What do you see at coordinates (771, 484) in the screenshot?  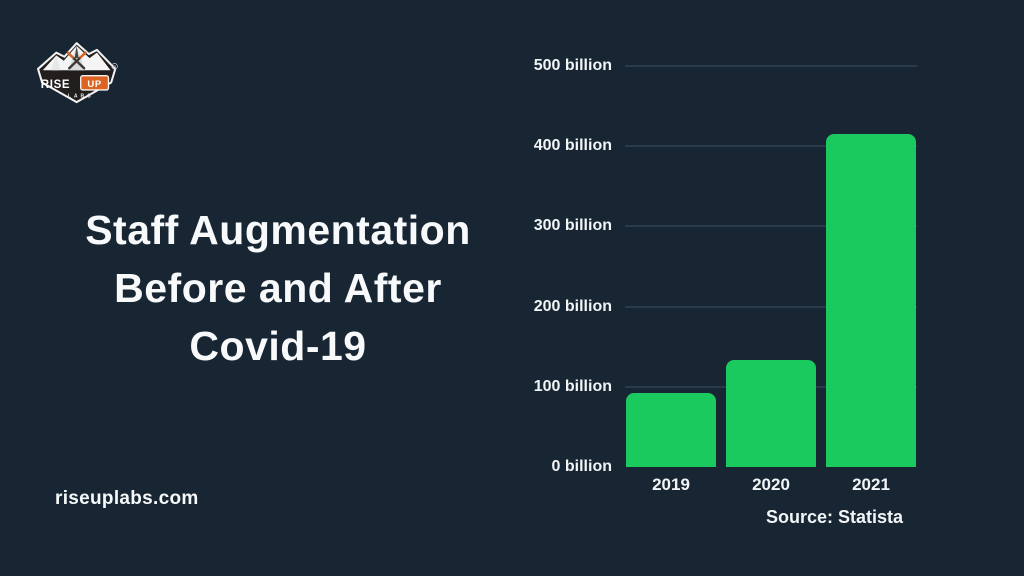 I see `x-axis-label-2020: 2020` at bounding box center [771, 484].